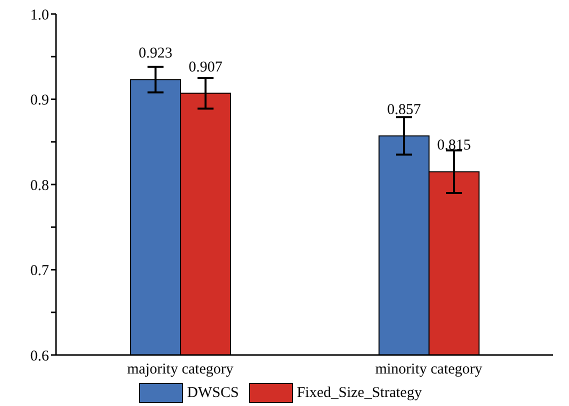  What do you see at coordinates (454, 146) in the screenshot?
I see `data-label: 0.815` at bounding box center [454, 146].